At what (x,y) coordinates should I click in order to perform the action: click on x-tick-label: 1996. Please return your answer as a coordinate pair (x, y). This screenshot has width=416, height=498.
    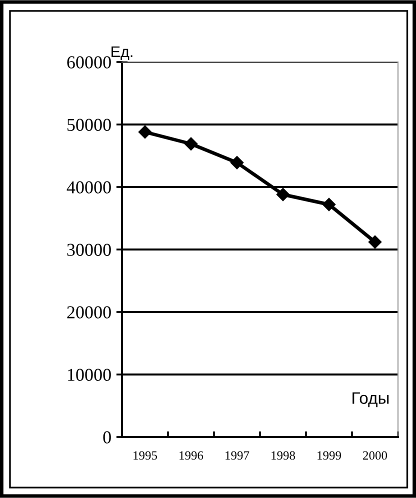
    Looking at the image, I should click on (192, 455).